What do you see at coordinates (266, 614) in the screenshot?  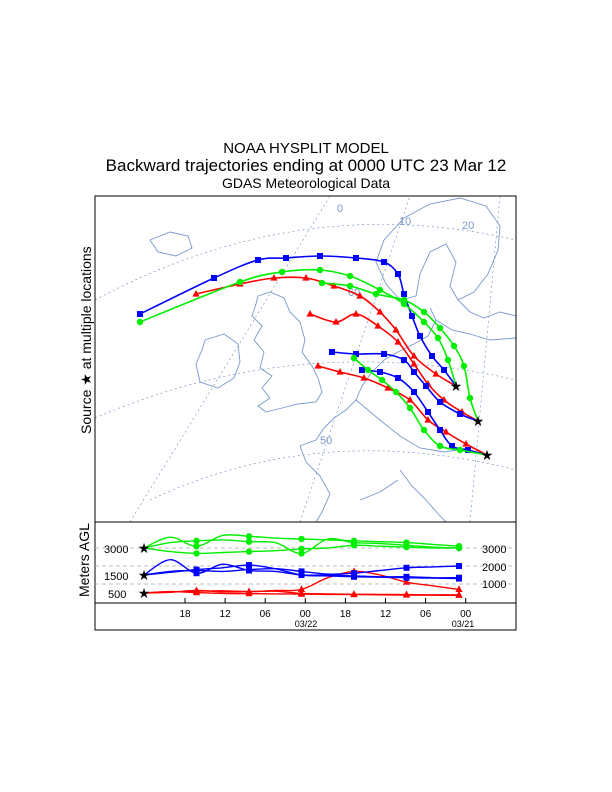 I see `time-tick-label-2: 06` at bounding box center [266, 614].